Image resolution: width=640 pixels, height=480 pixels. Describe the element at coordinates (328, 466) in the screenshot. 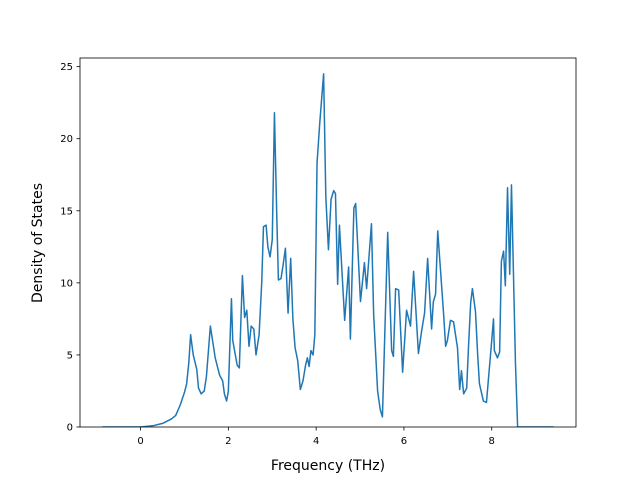

I see `x-axis-label: Frequency (THz)` at that location.